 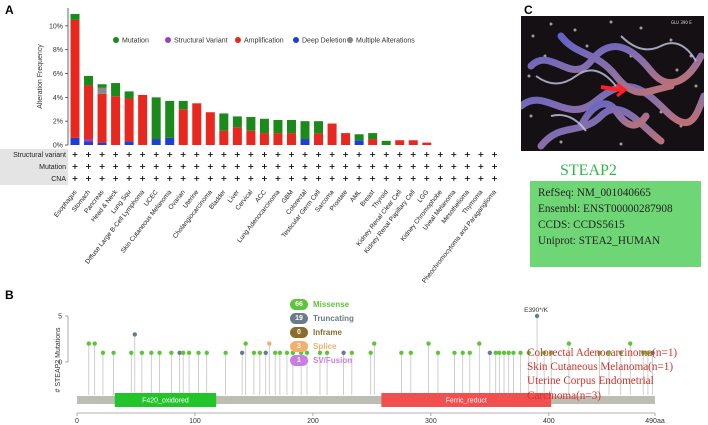 What do you see at coordinates (313, 421) in the screenshot?
I see `x-tick-label: 200` at bounding box center [313, 421].